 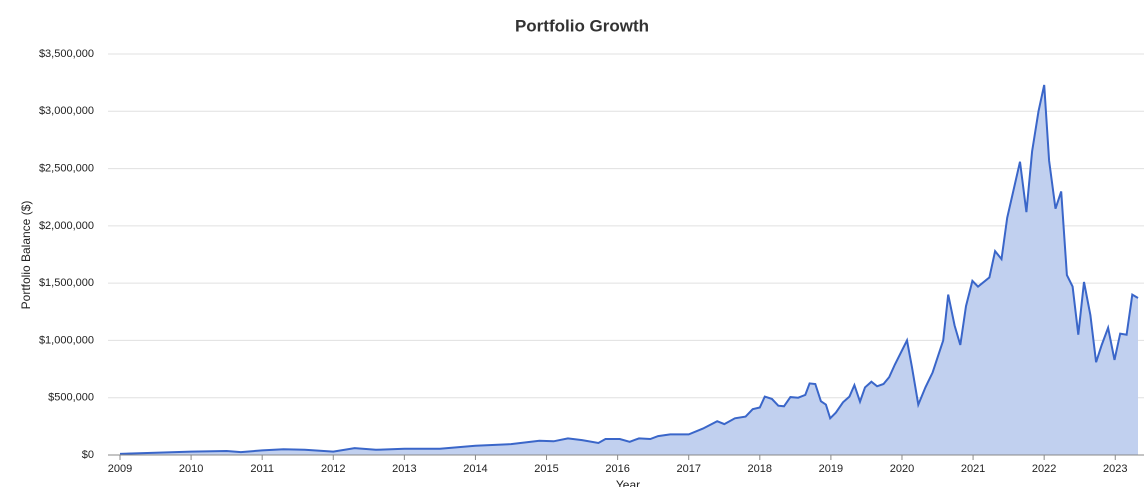 I want to click on y-tick-label: $3,000,000, so click(x=66, y=111).